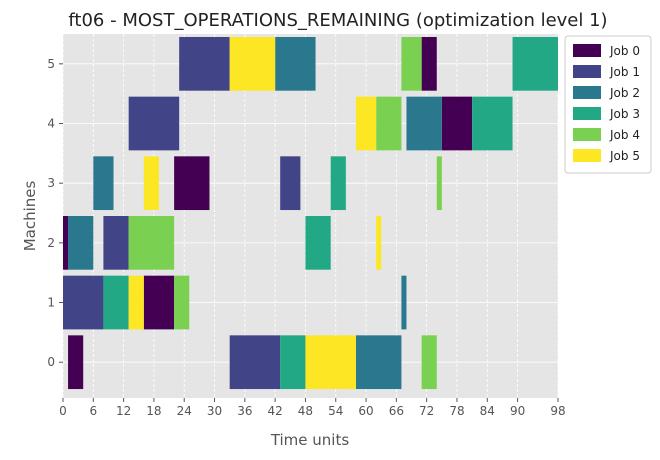  What do you see at coordinates (214, 411) in the screenshot?
I see `x-tick-label: 30` at bounding box center [214, 411].